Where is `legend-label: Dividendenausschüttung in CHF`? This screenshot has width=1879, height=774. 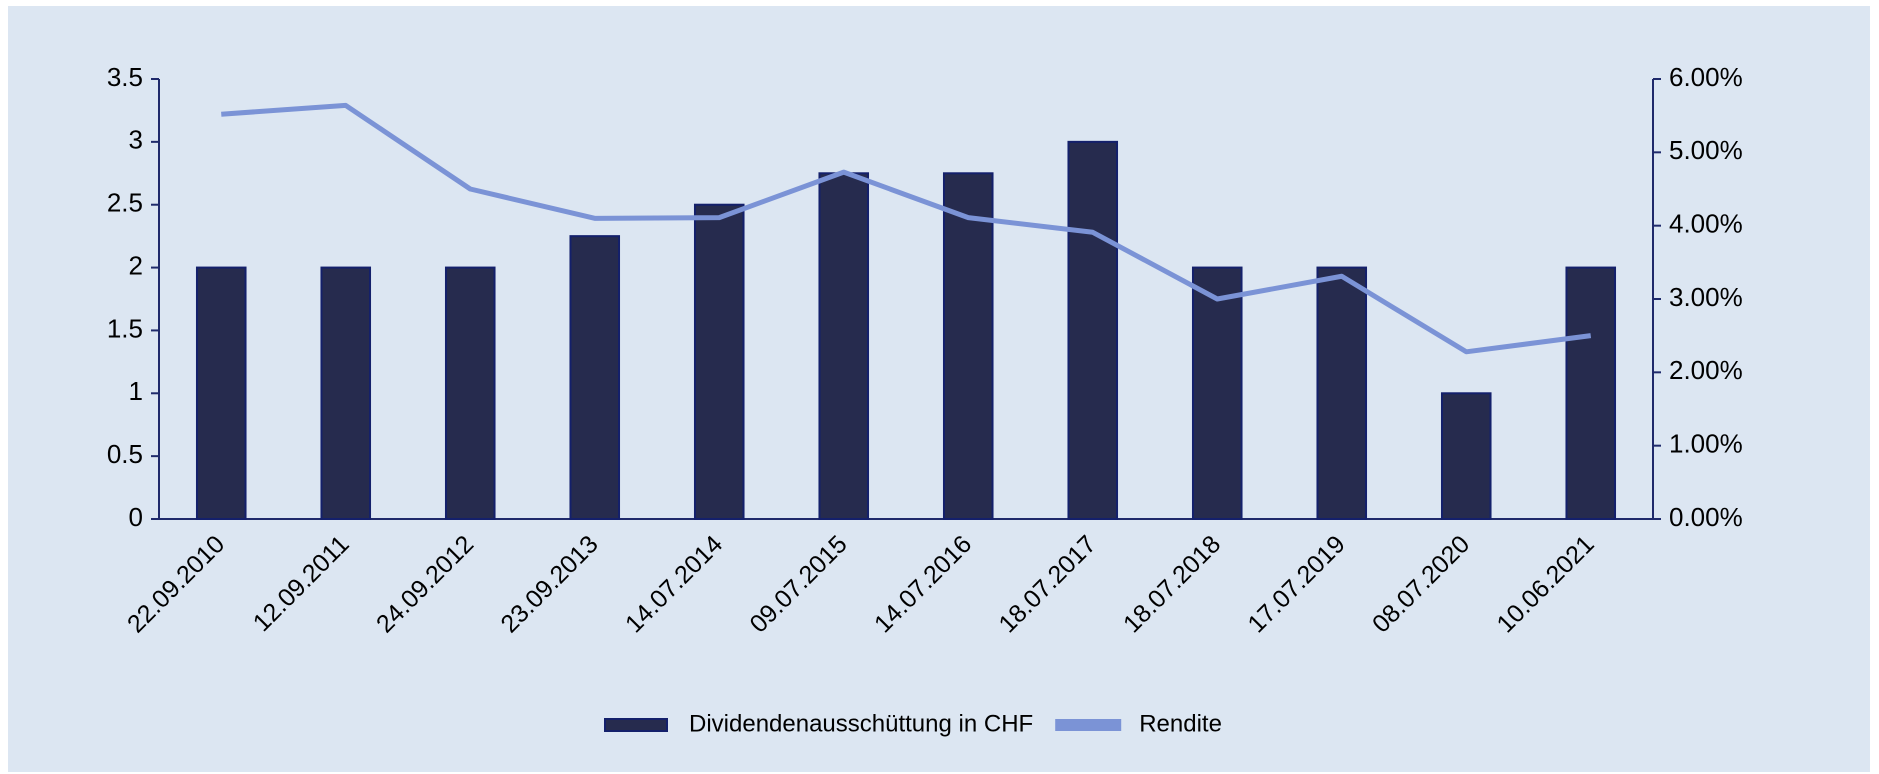
legend-label: Dividendenausschüttung in CHF is located at coordinates (861, 723).